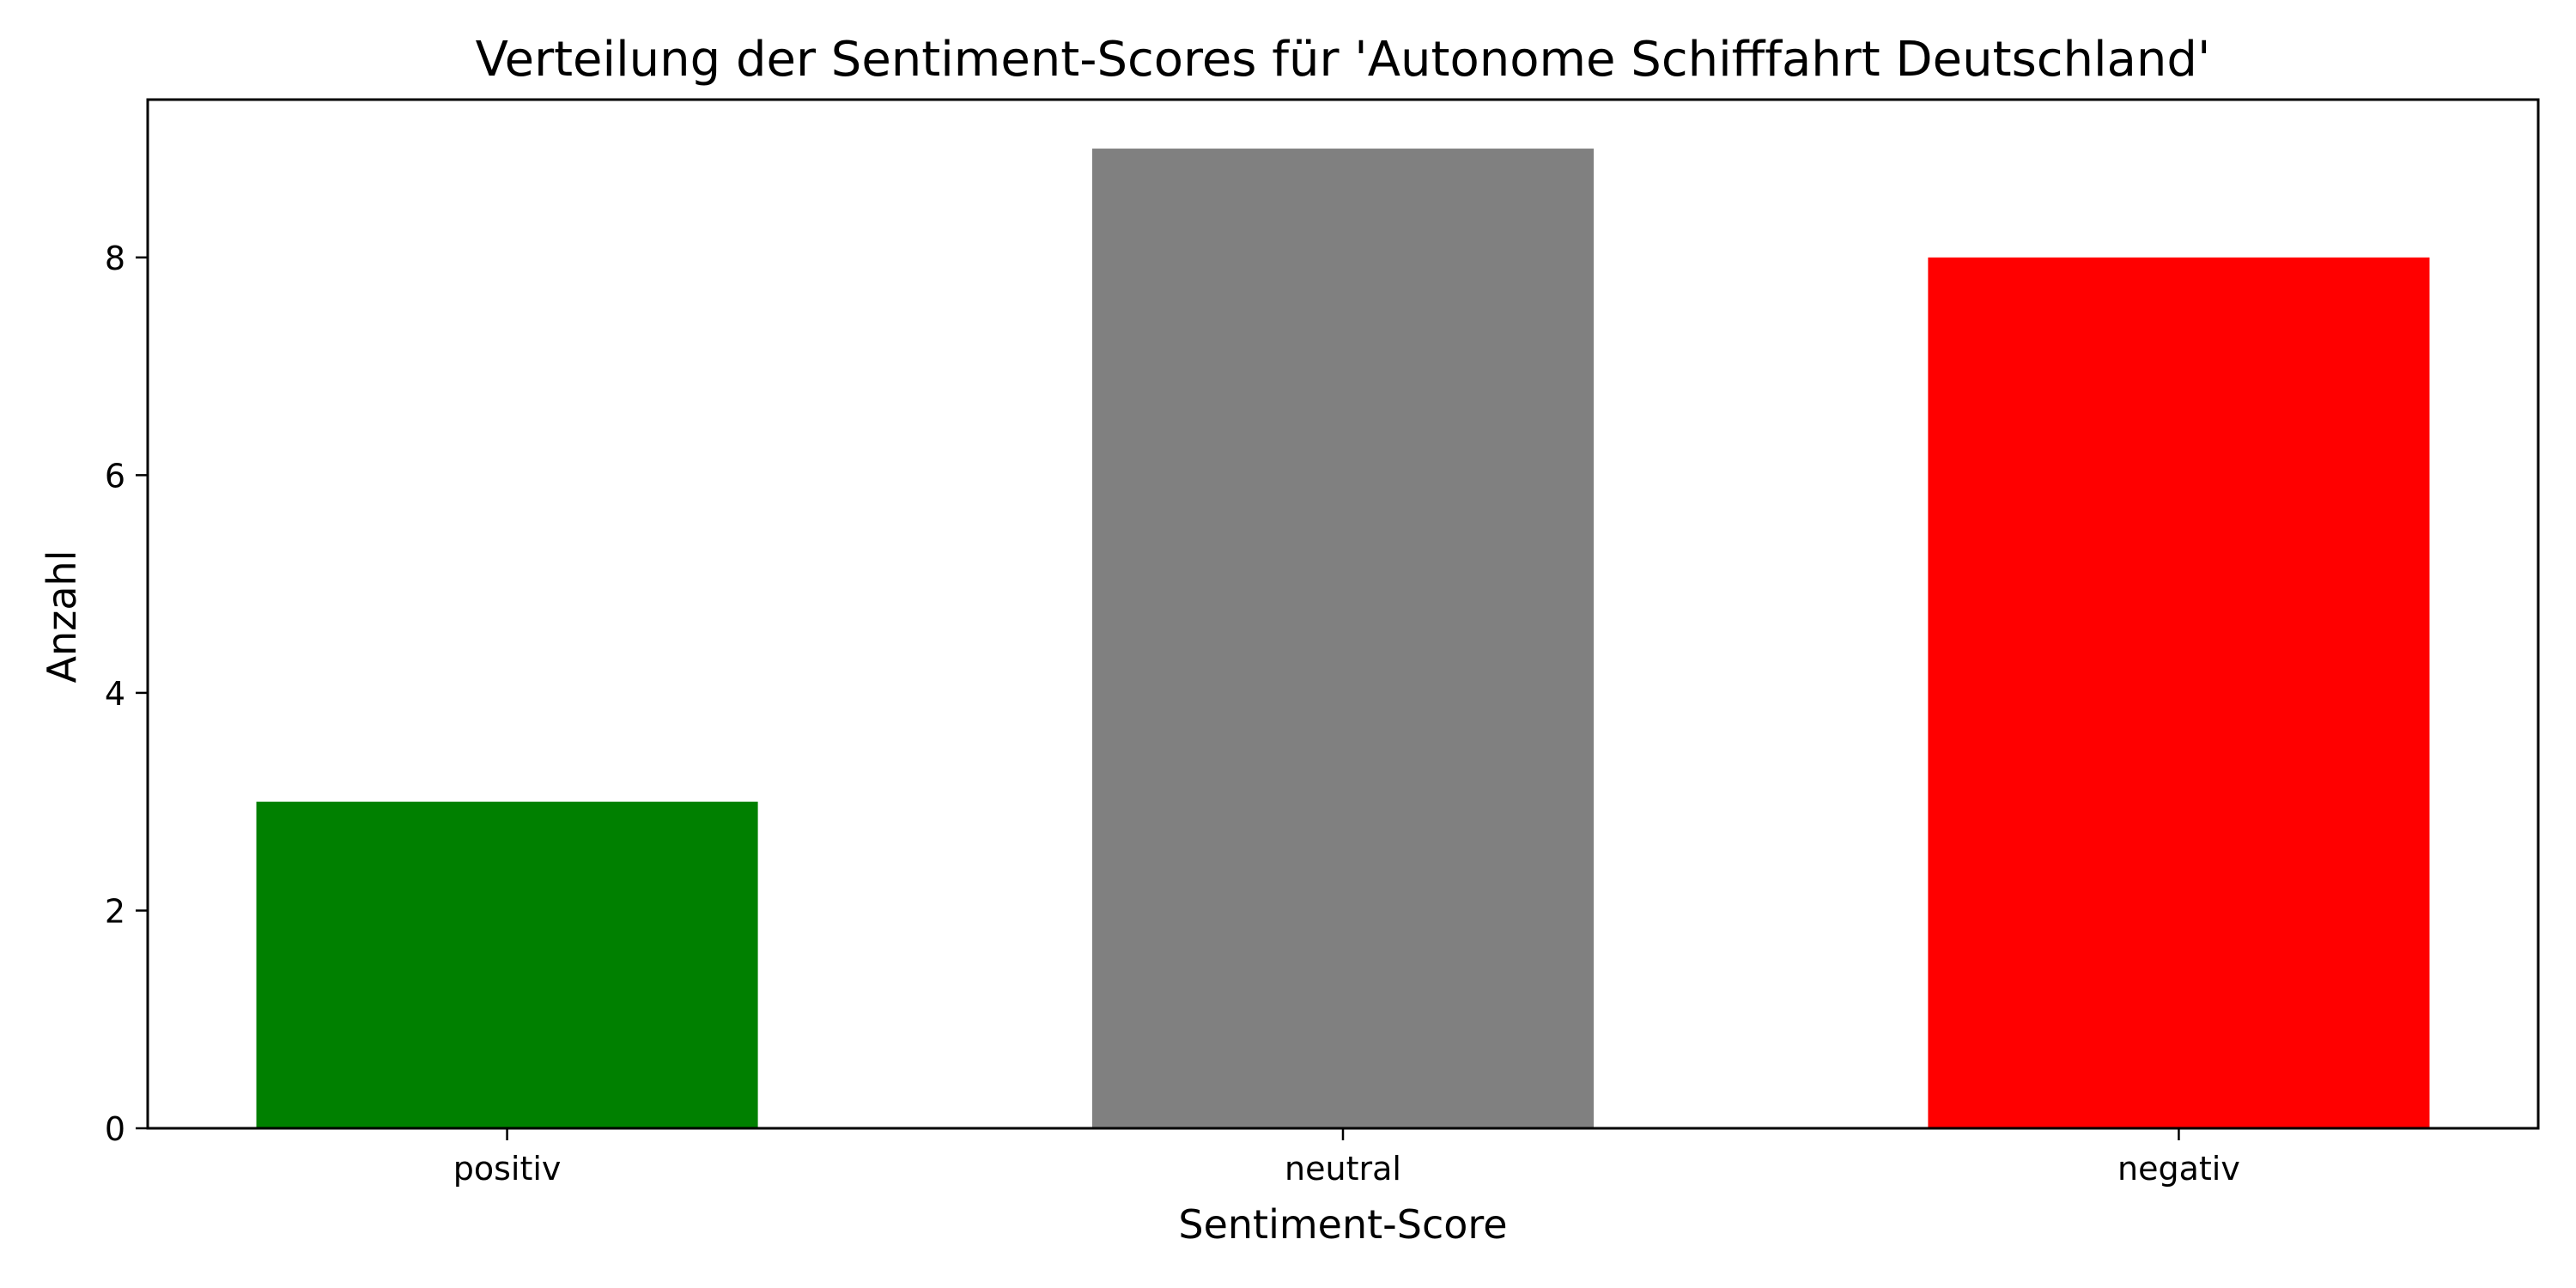 The height and width of the screenshot is (1288, 2576). Describe the element at coordinates (115, 258) in the screenshot. I see `y-tick-label: 8` at that location.